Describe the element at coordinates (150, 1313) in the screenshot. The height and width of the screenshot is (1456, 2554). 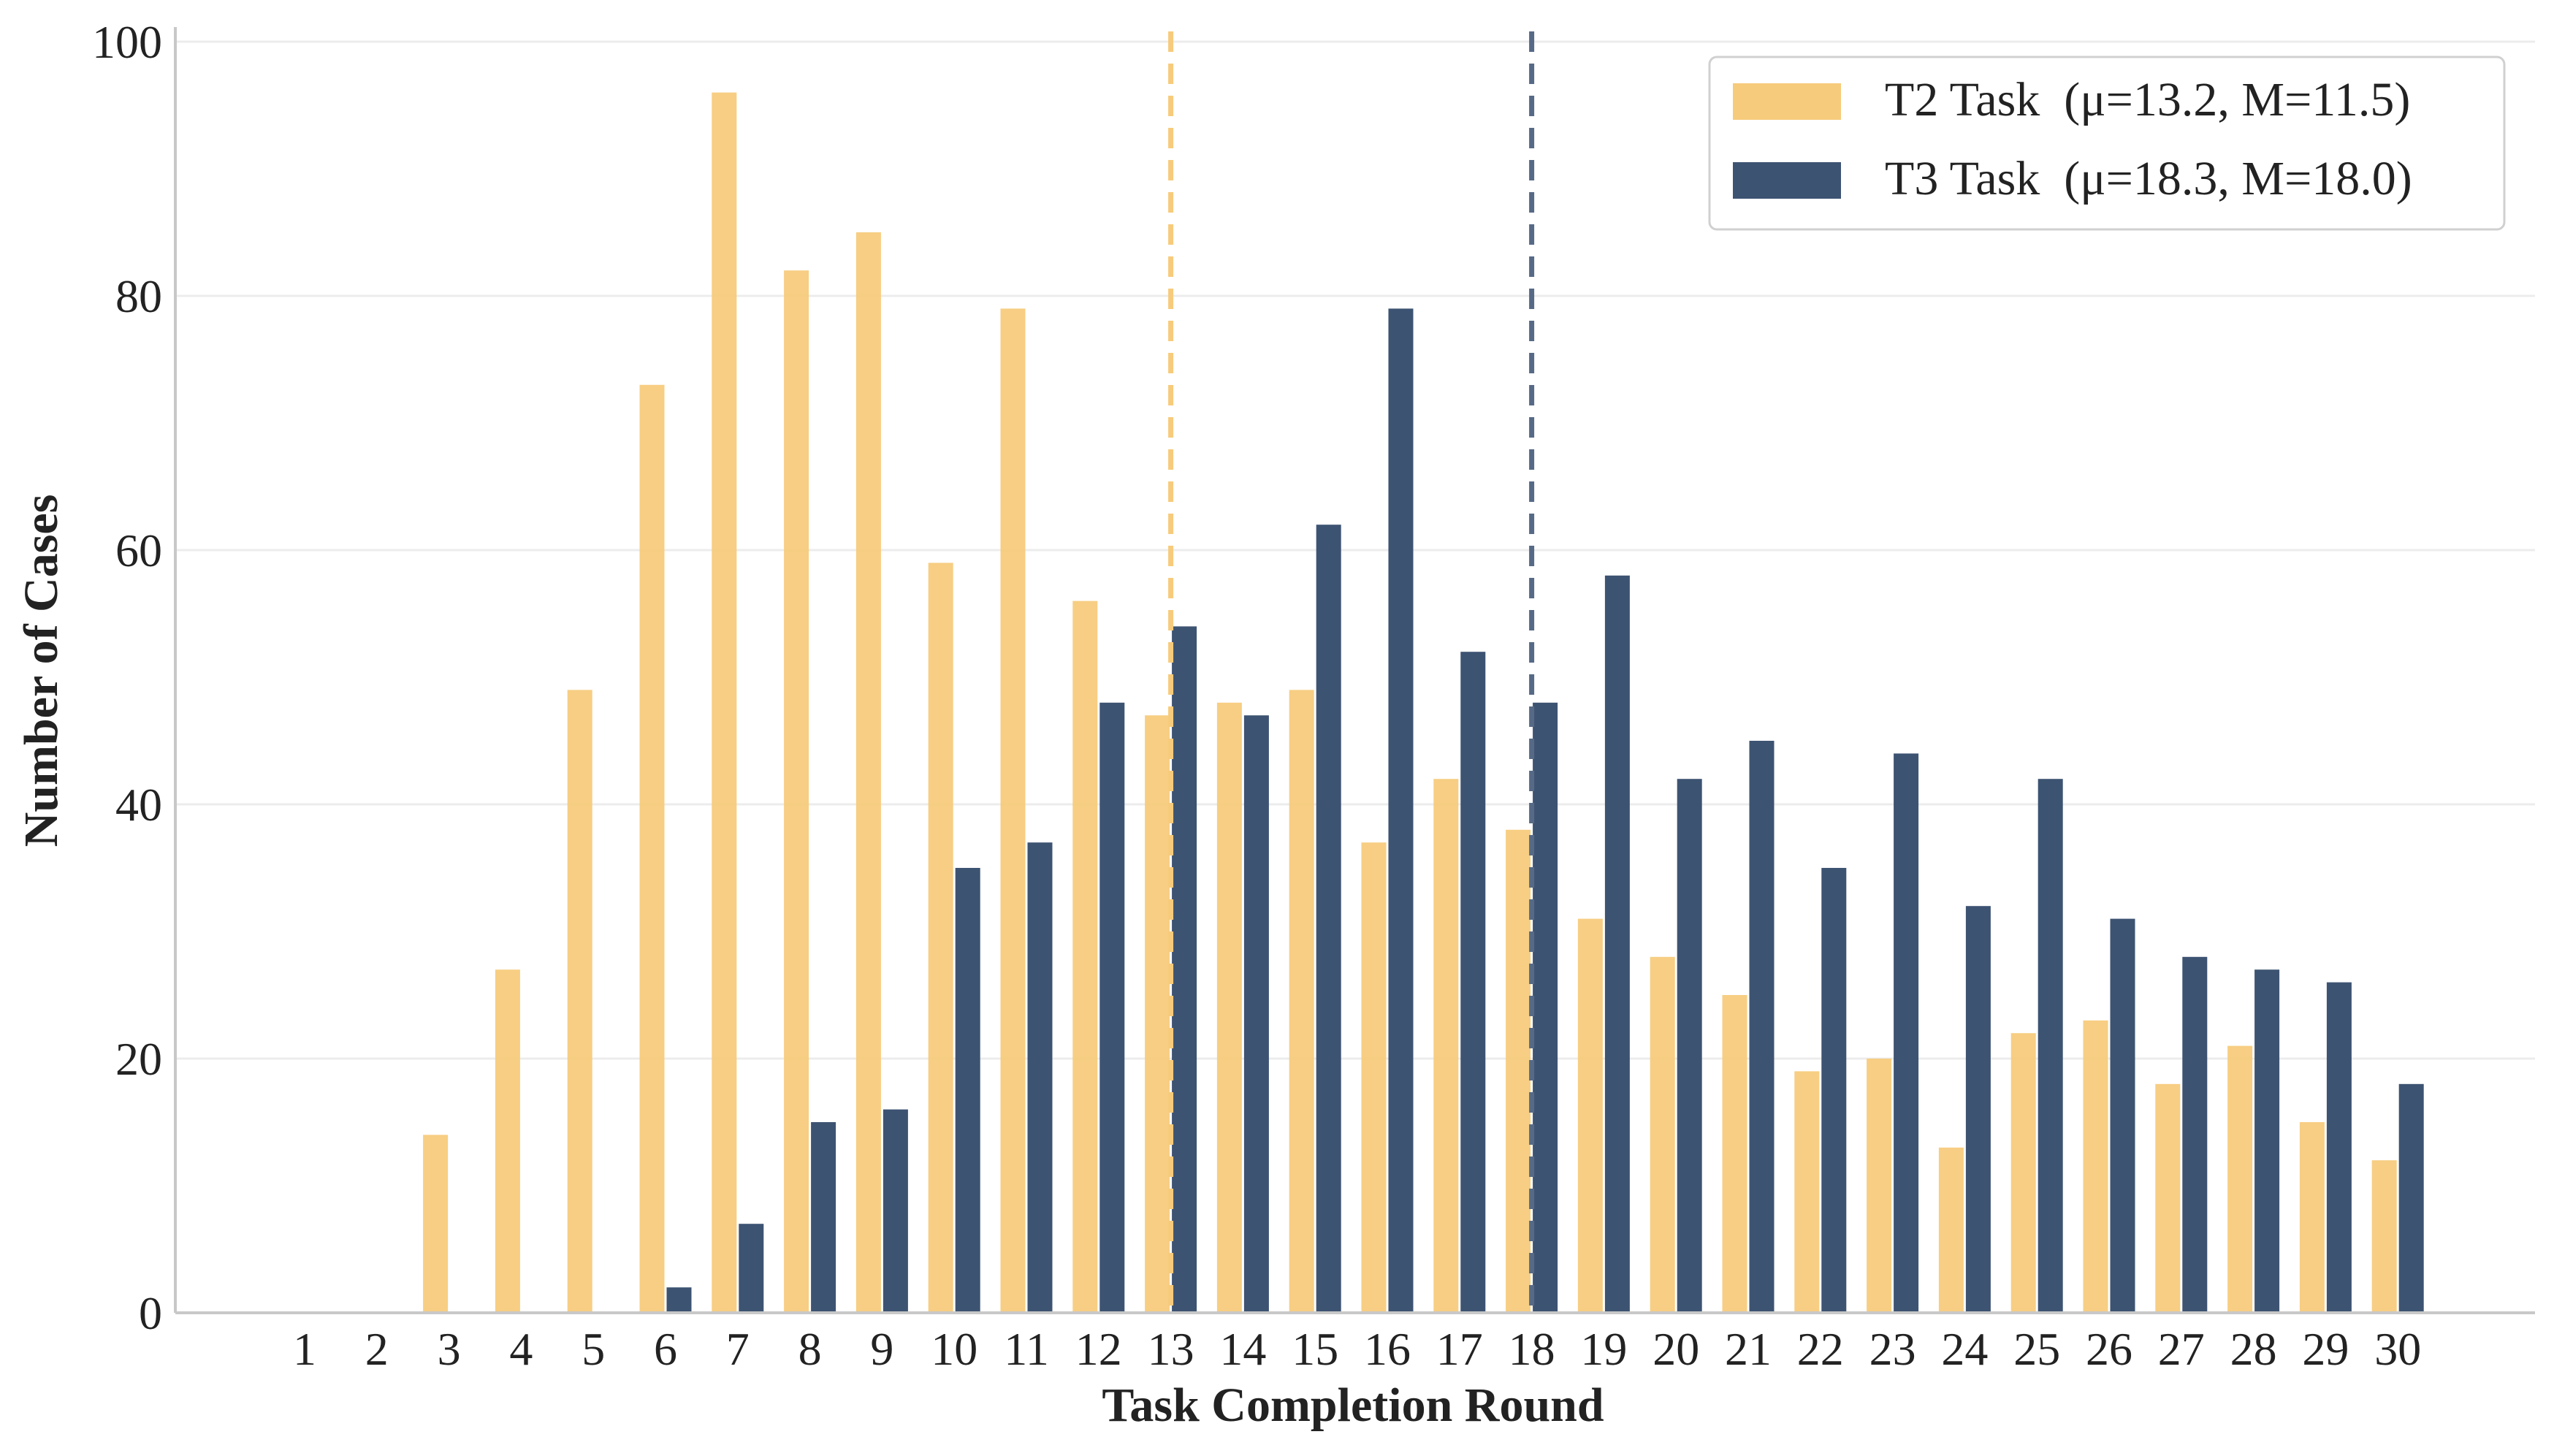
I see `y-tick-label: 0` at that location.